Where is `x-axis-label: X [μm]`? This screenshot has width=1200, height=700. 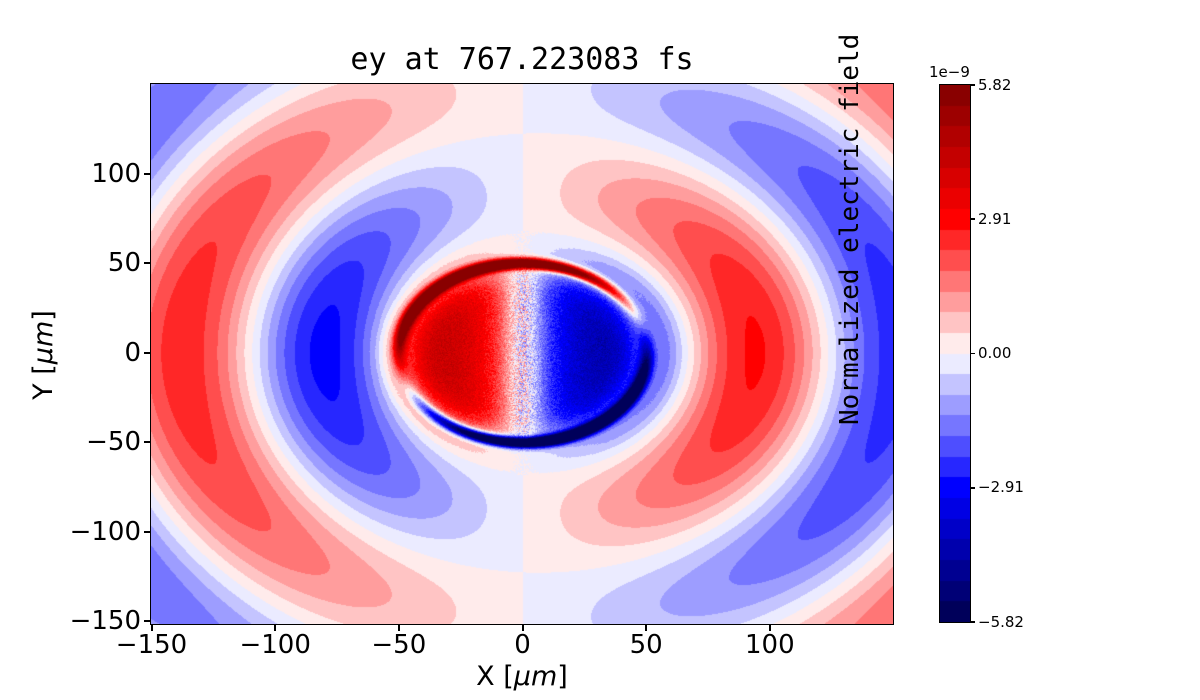
x-axis-label: X [μm] is located at coordinates (522, 677).